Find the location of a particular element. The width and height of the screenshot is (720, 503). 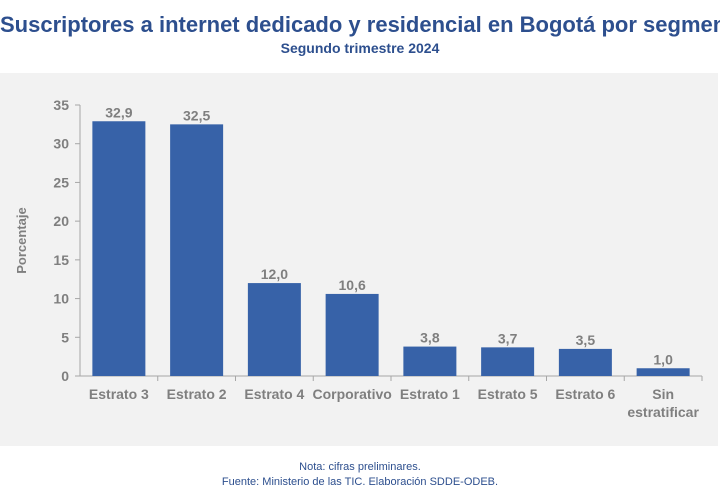

x-tick-label: Estrato 6 is located at coordinates (585, 394).